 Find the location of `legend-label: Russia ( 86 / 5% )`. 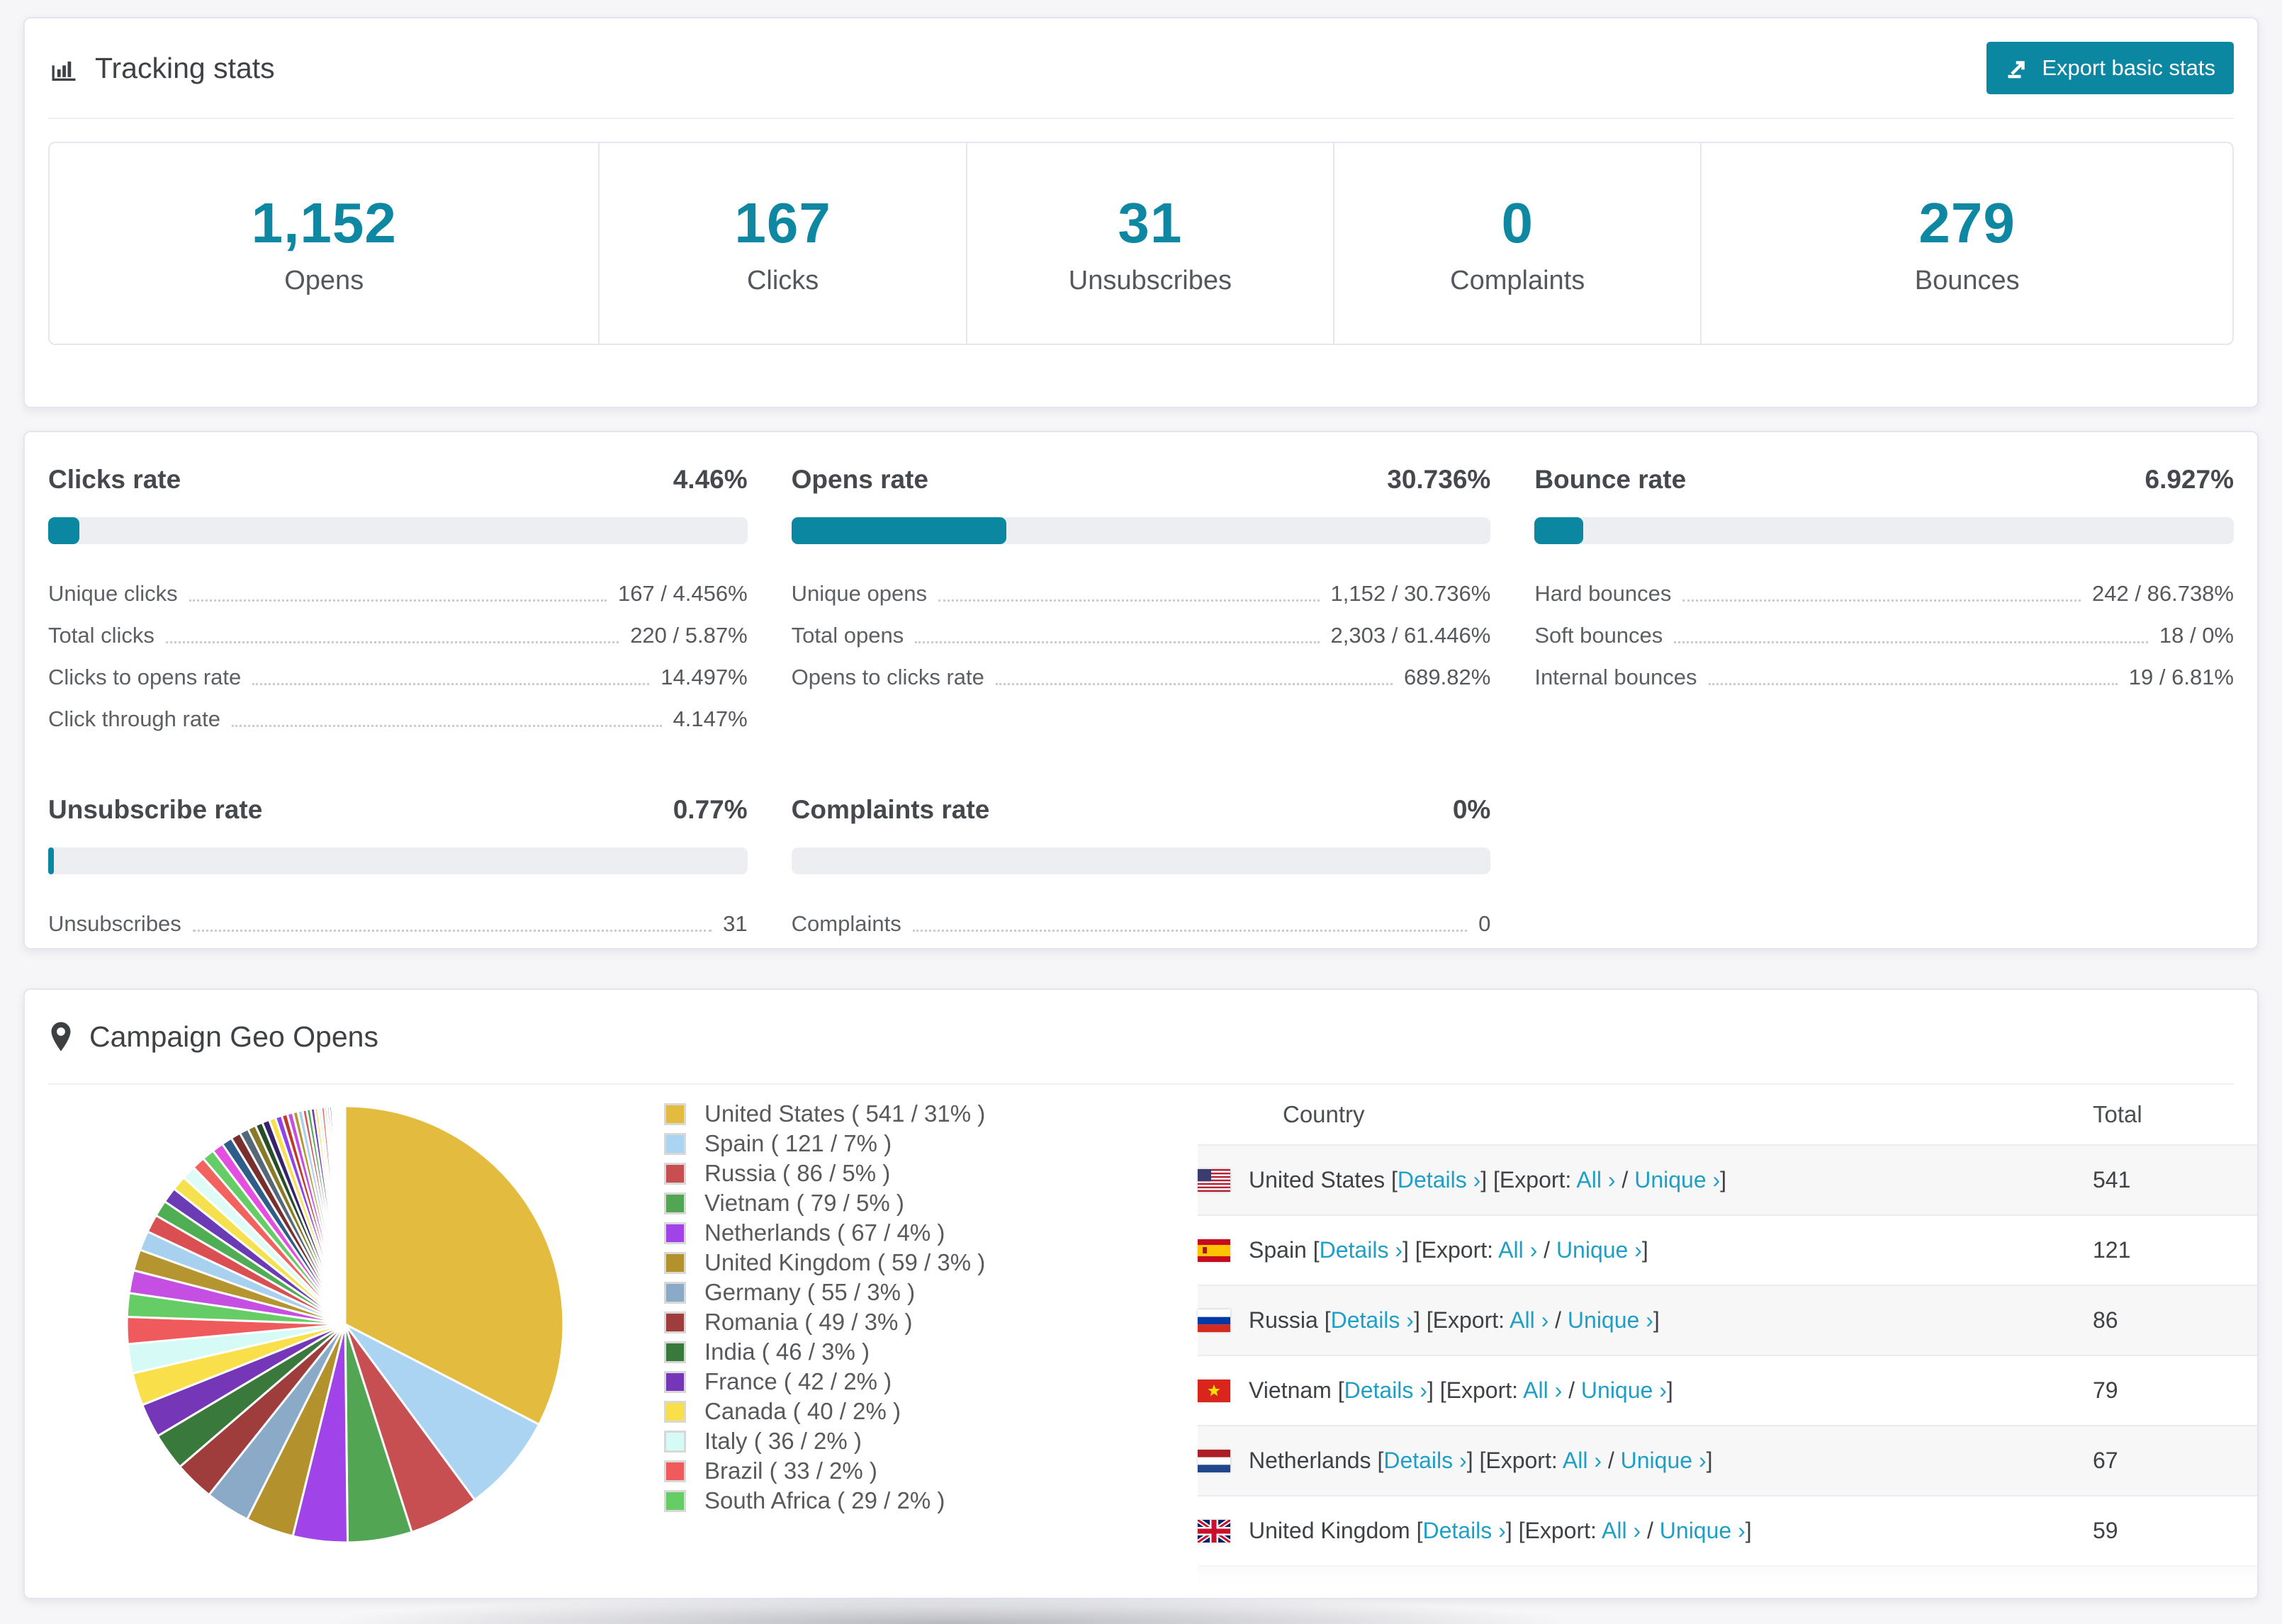

legend-label: Russia ( 86 / 5% ) is located at coordinates (797, 1173).